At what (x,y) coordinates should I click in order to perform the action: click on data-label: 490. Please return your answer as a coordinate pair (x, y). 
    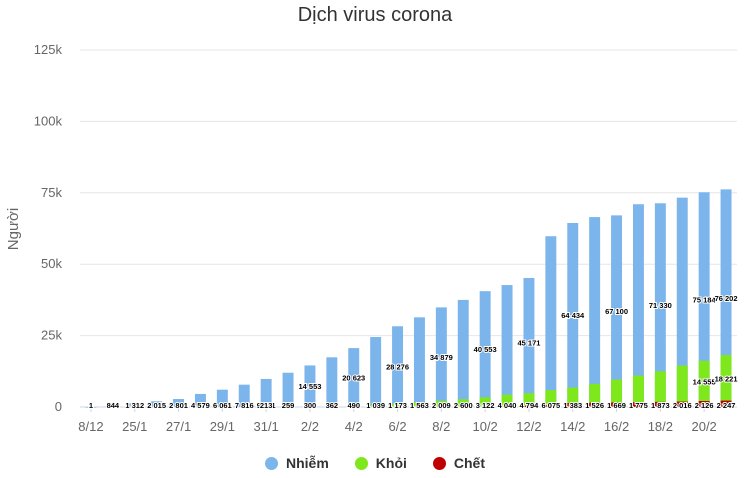
    Looking at the image, I should click on (353, 405).